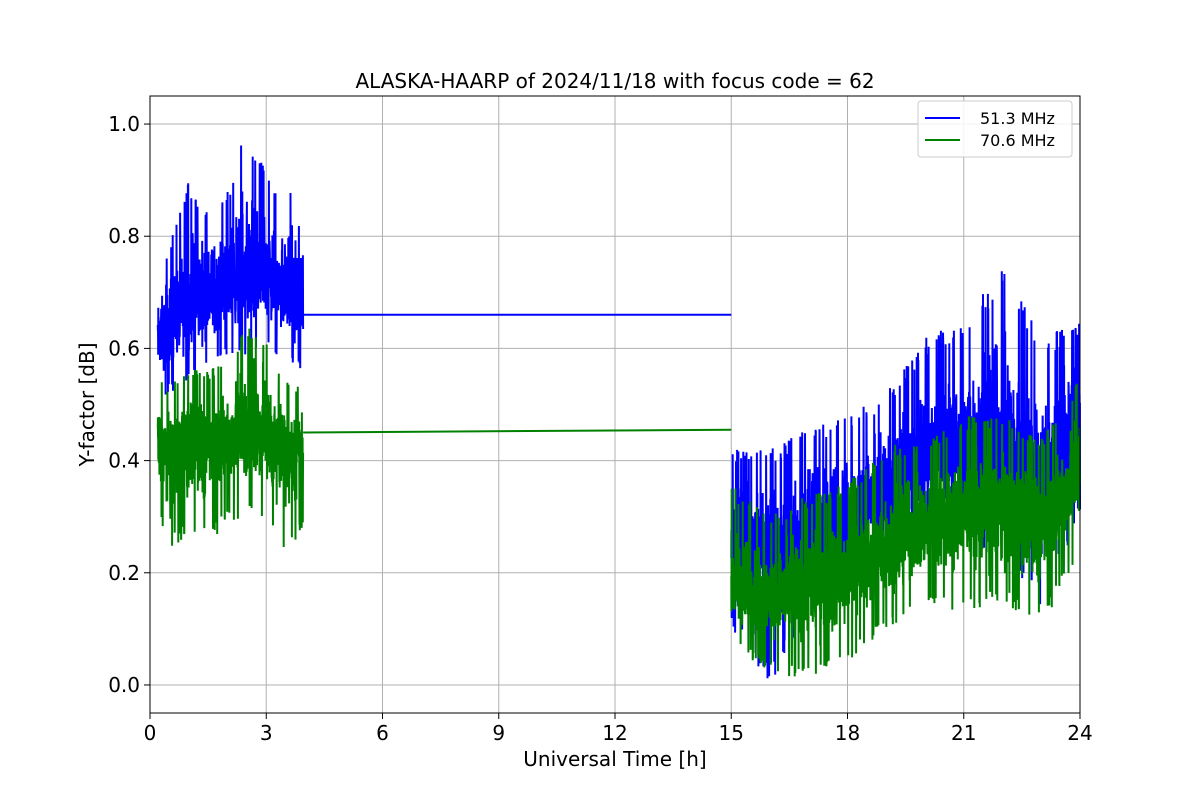 The height and width of the screenshot is (800, 1200). What do you see at coordinates (847, 733) in the screenshot?
I see `x-tick-label: 18` at bounding box center [847, 733].